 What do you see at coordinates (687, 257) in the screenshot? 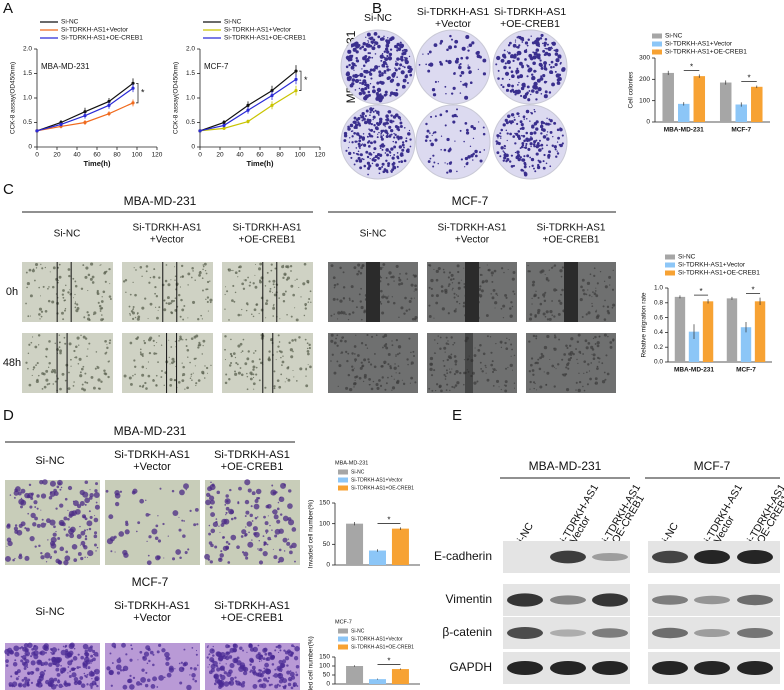
I see `legend-label: Si-NC` at bounding box center [687, 257].